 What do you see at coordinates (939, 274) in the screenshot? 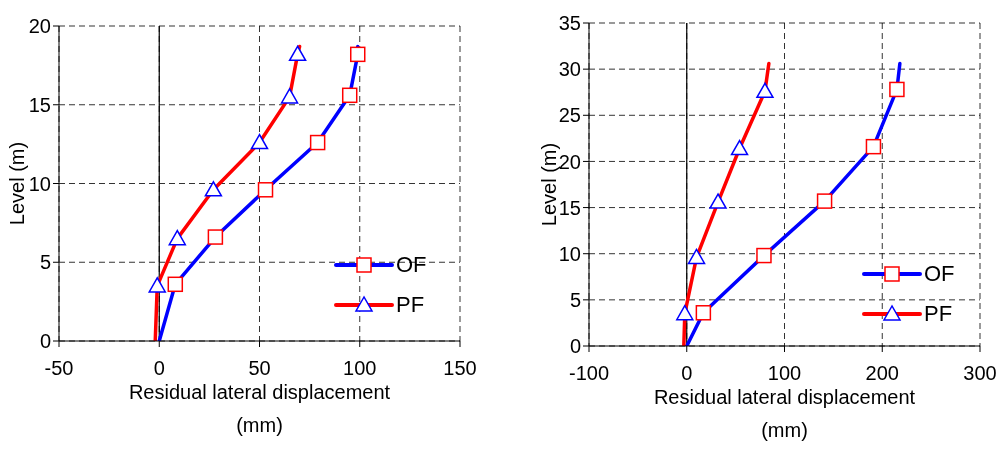
I see `legend-label: OF` at bounding box center [939, 274].